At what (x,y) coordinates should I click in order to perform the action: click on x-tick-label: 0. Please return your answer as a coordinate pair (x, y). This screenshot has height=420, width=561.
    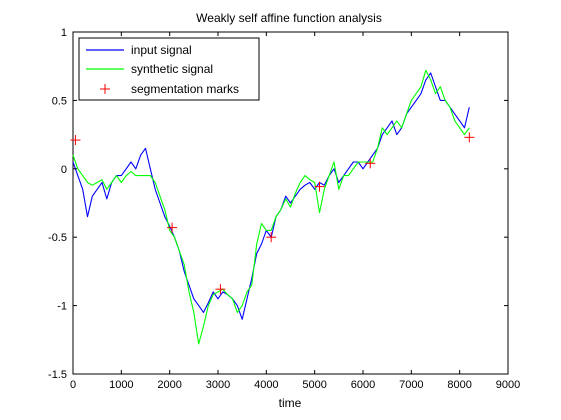
    Looking at the image, I should click on (73, 385).